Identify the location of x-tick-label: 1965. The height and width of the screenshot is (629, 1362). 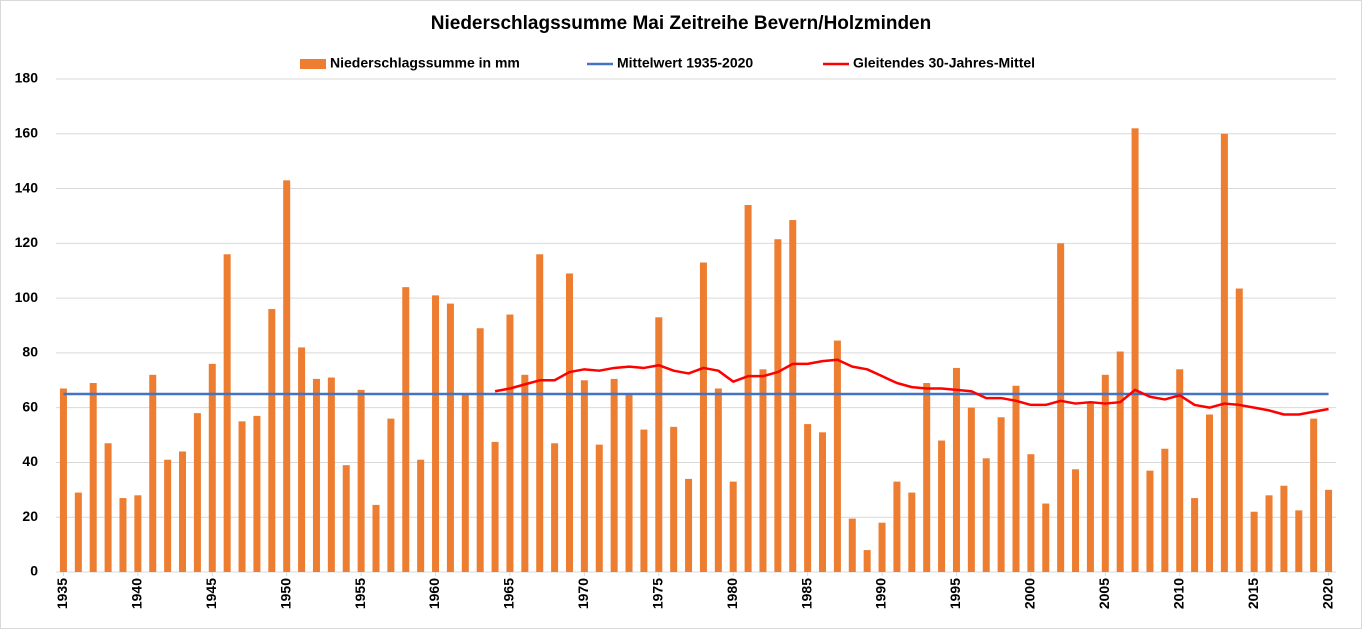
(509, 593).